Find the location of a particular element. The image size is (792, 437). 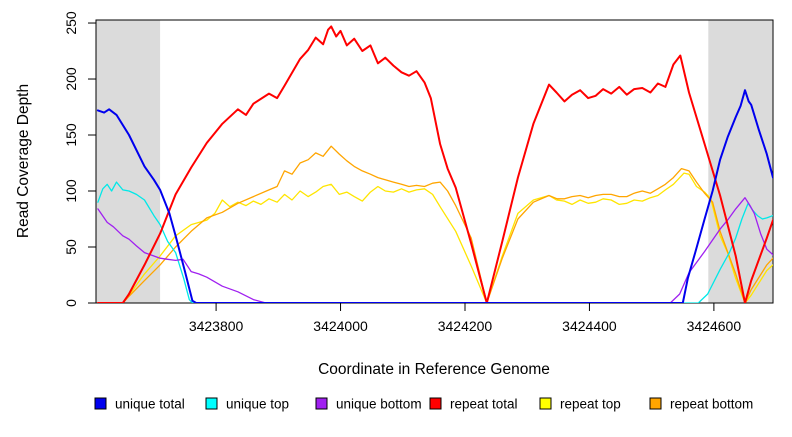

legend-label-repeat-total: repeat total is located at coordinates (484, 404).